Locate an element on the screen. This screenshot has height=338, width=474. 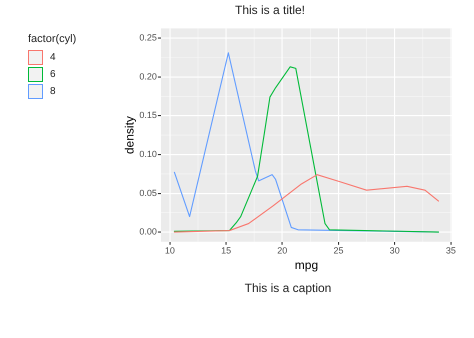
x-axis-title: mpg is located at coordinates (306, 265).